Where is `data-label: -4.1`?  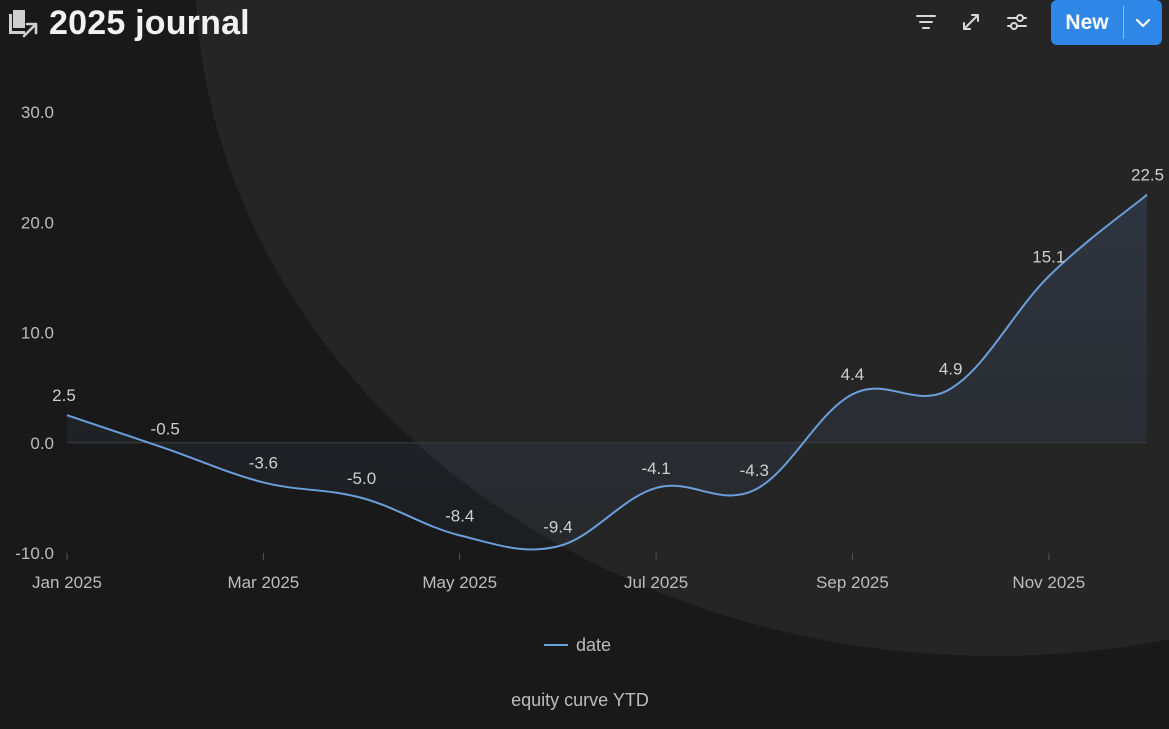 data-label: -4.1 is located at coordinates (655, 468).